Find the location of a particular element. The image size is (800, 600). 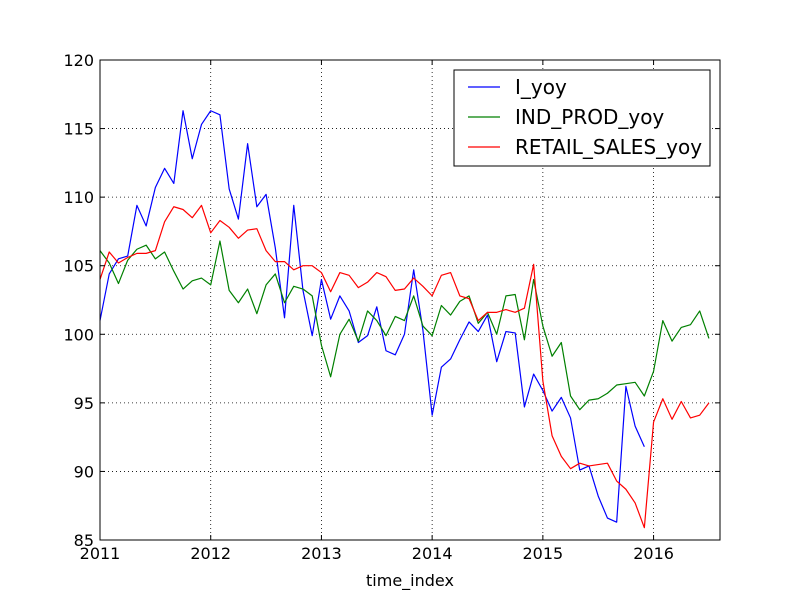

legend-box is located at coordinates (582, 118).